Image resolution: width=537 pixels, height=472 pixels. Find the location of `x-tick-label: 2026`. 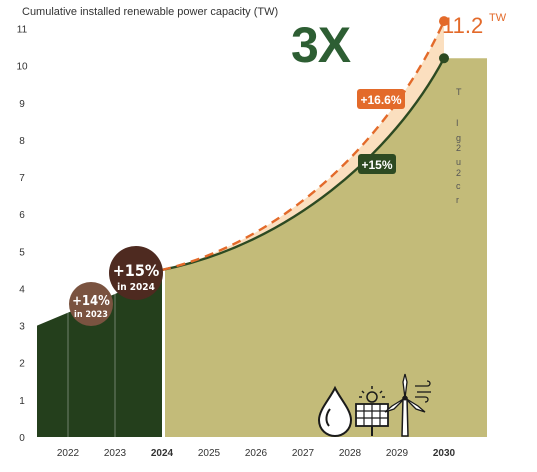

x-tick-label: 2026 is located at coordinates (256, 453).